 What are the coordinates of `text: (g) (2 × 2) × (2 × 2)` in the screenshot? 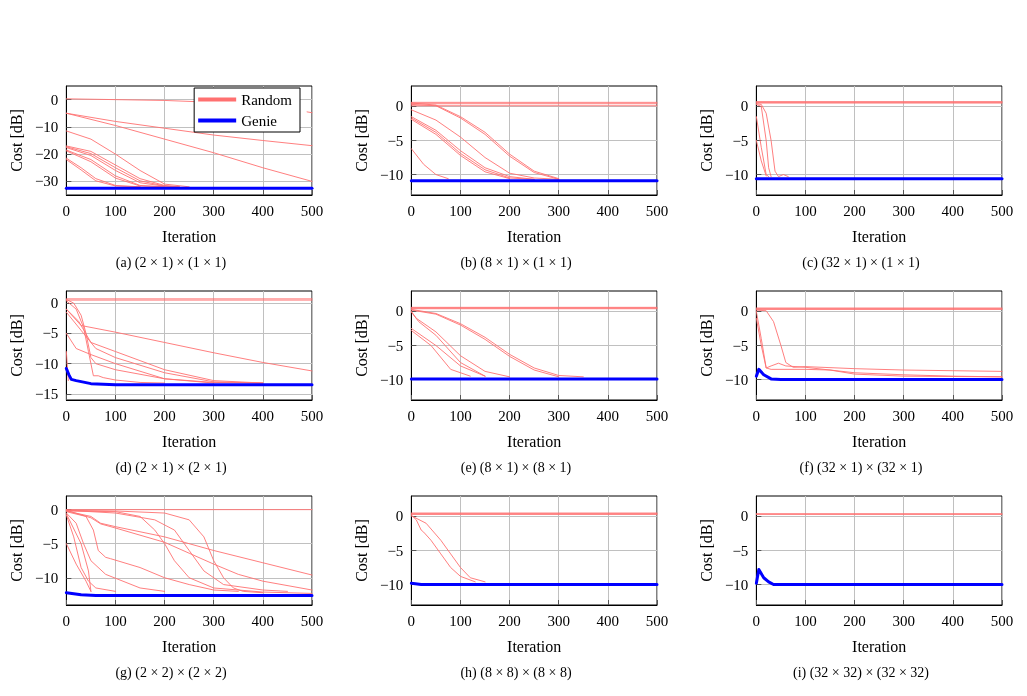 It's located at (171, 672).